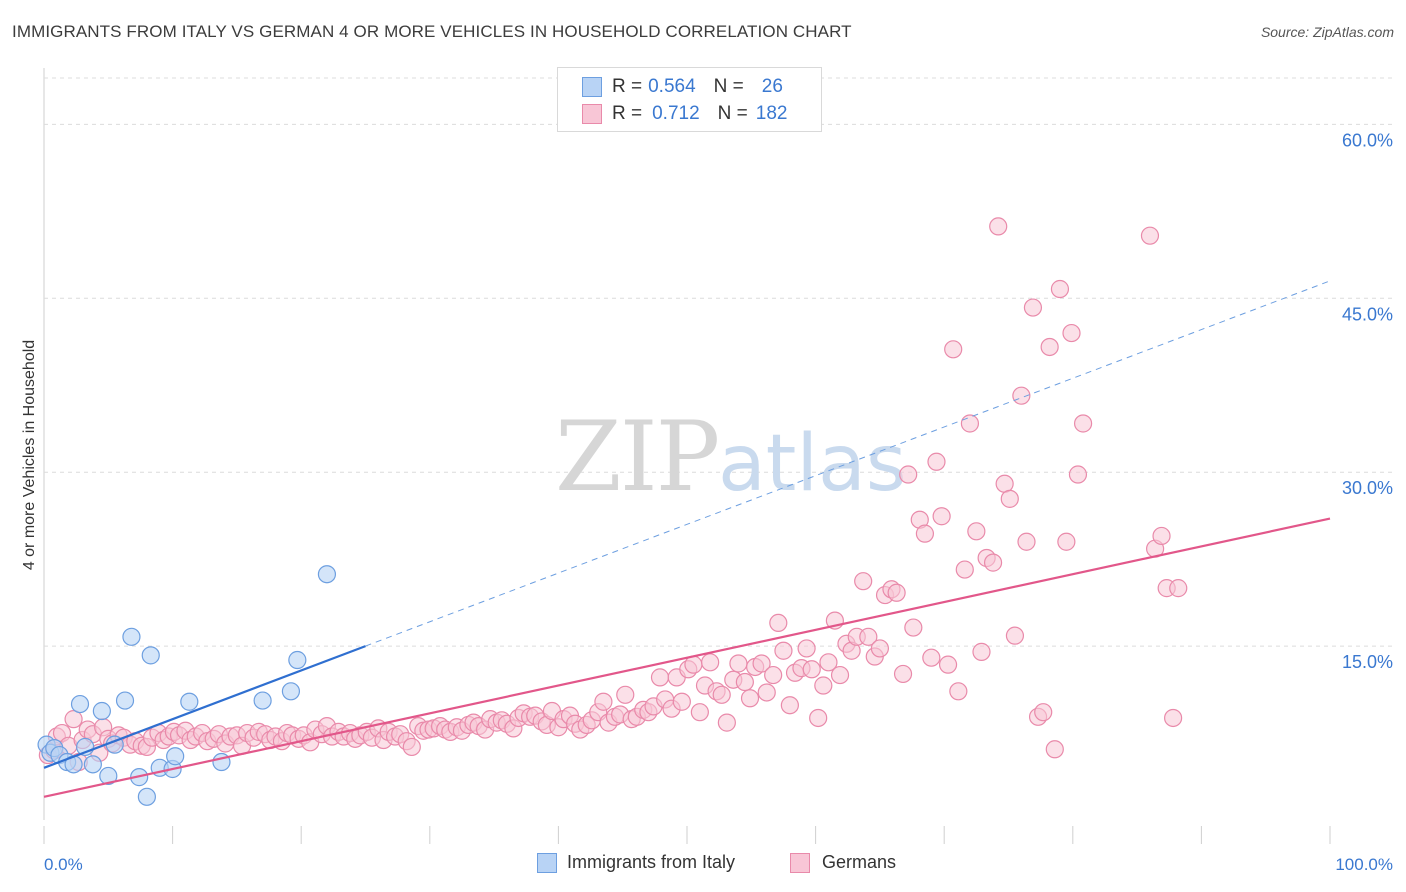  Describe the element at coordinates (1364, 864) in the screenshot. I see `x-tick-label-max: 100.0%` at that location.